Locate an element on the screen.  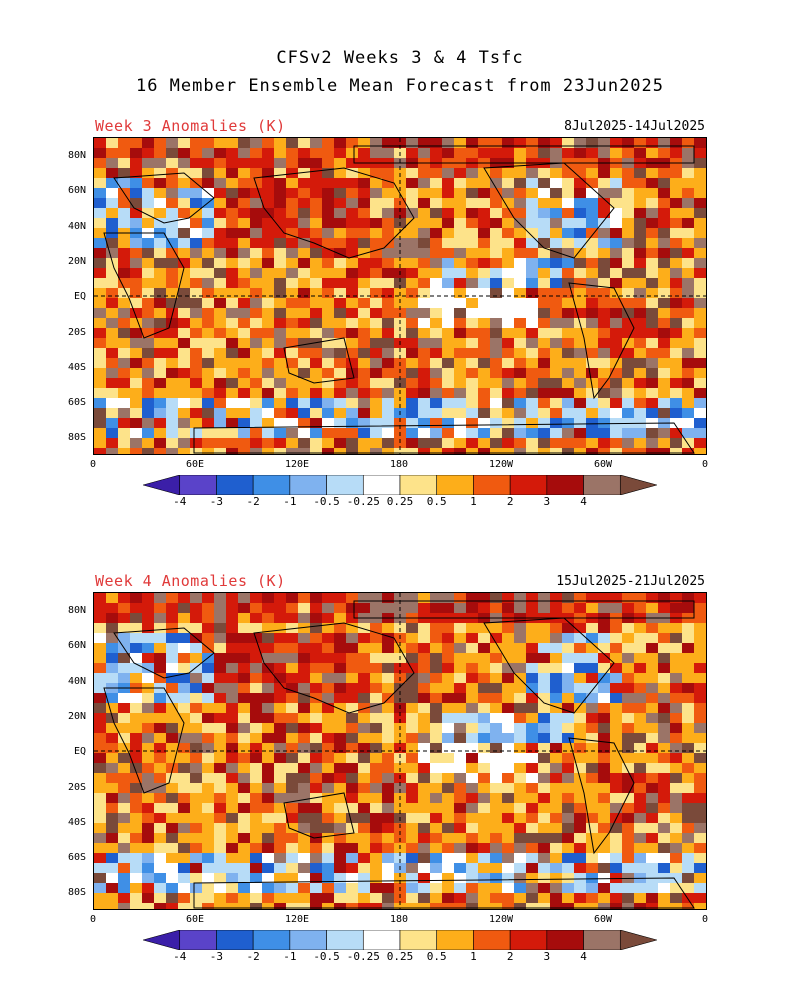
panel-date-range: 15Jul2025-21Jul2025 is located at coordinates (630, 581).